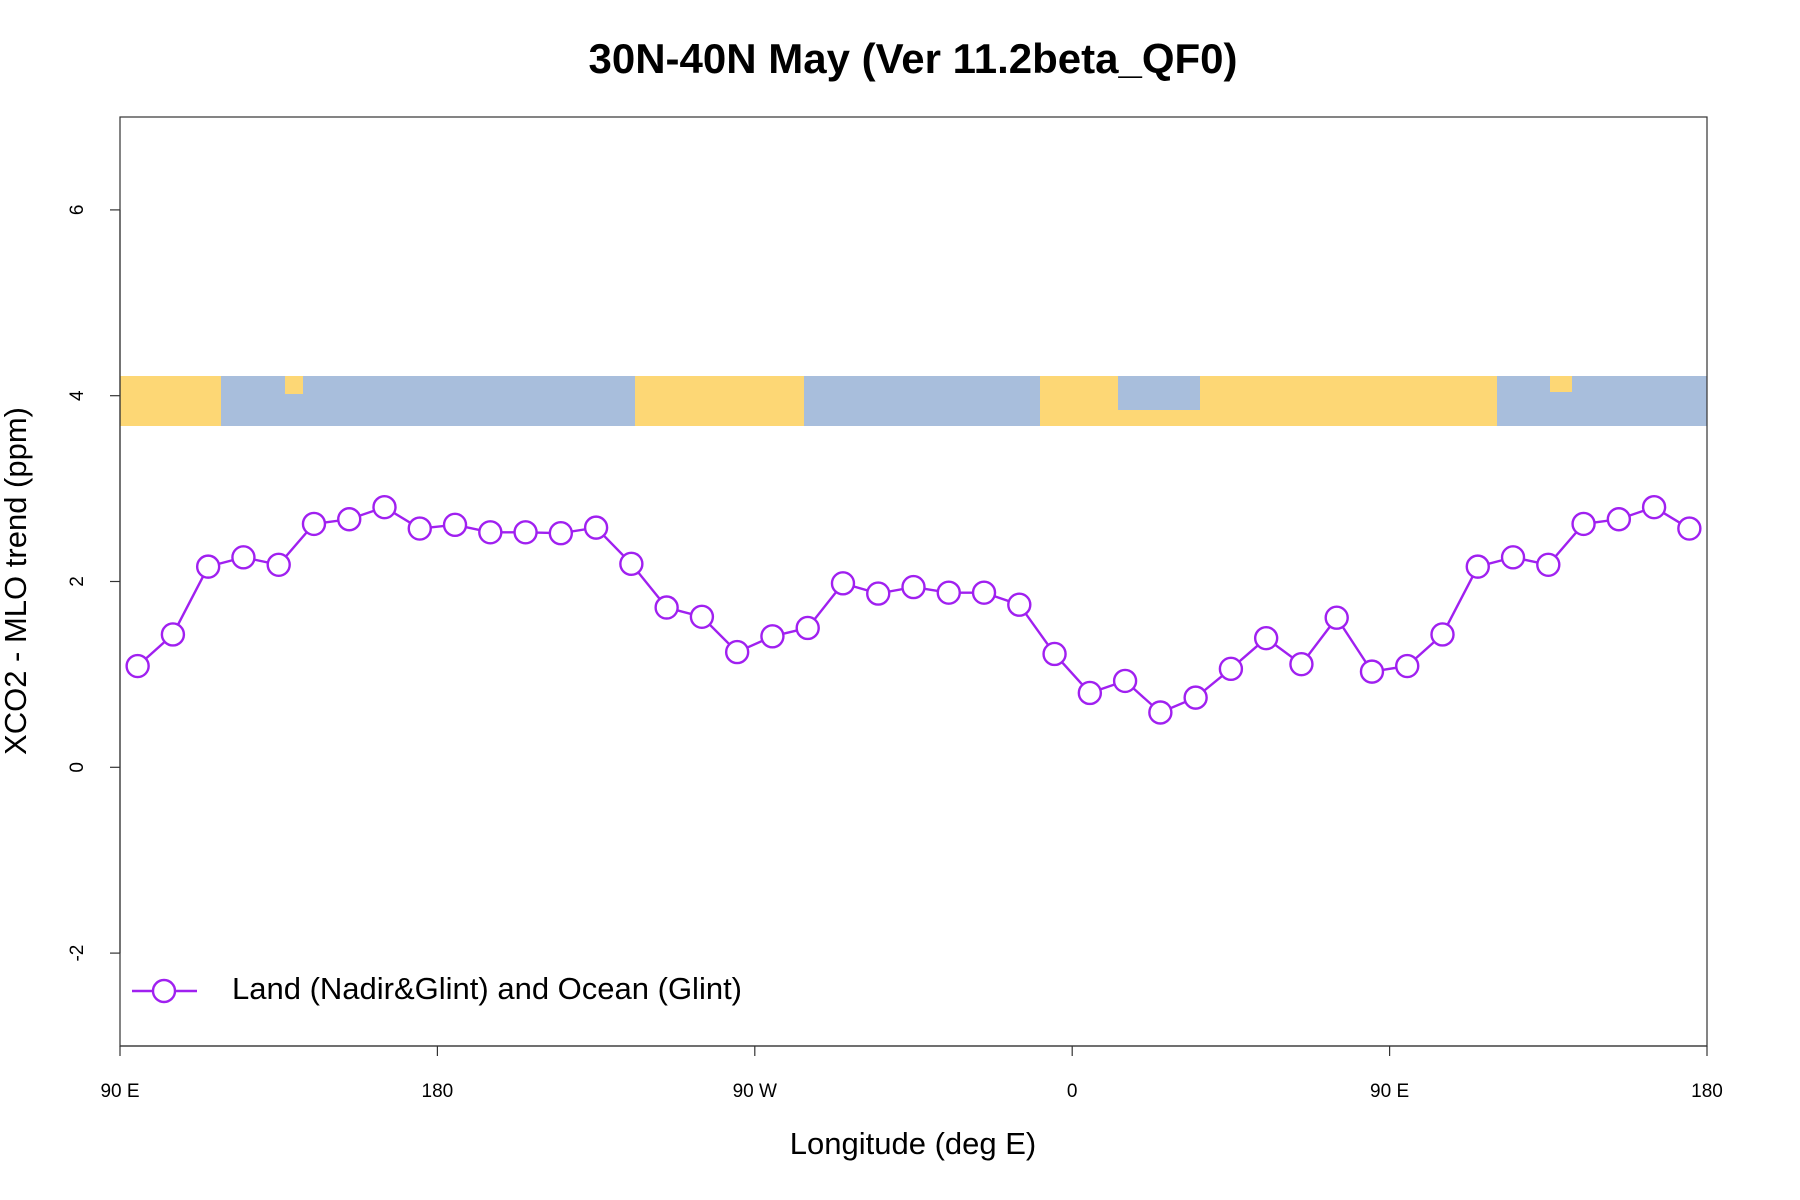 Image resolution: width=1800 pixels, height=1200 pixels. Describe the element at coordinates (913, 58) in the screenshot. I see `chart-title: 30N-40N May (Ver 11.2beta_QF0)` at that location.